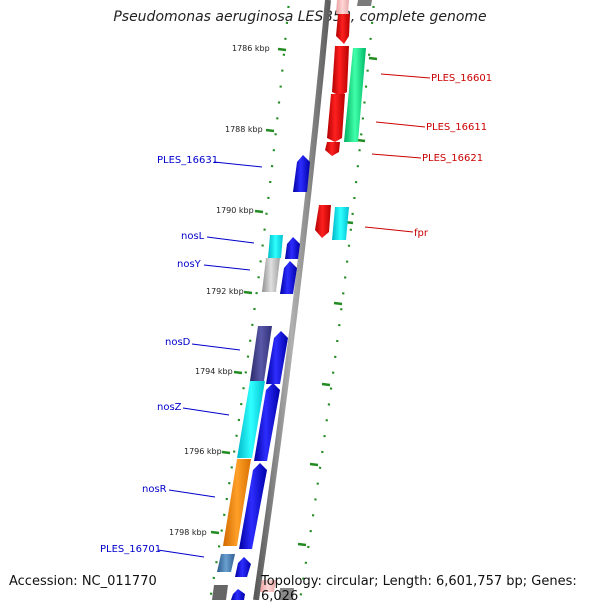 The width and height of the screenshot is (600, 604). Describe the element at coordinates (271, 275) in the screenshot. I see `gene-nosy-grey` at that location.